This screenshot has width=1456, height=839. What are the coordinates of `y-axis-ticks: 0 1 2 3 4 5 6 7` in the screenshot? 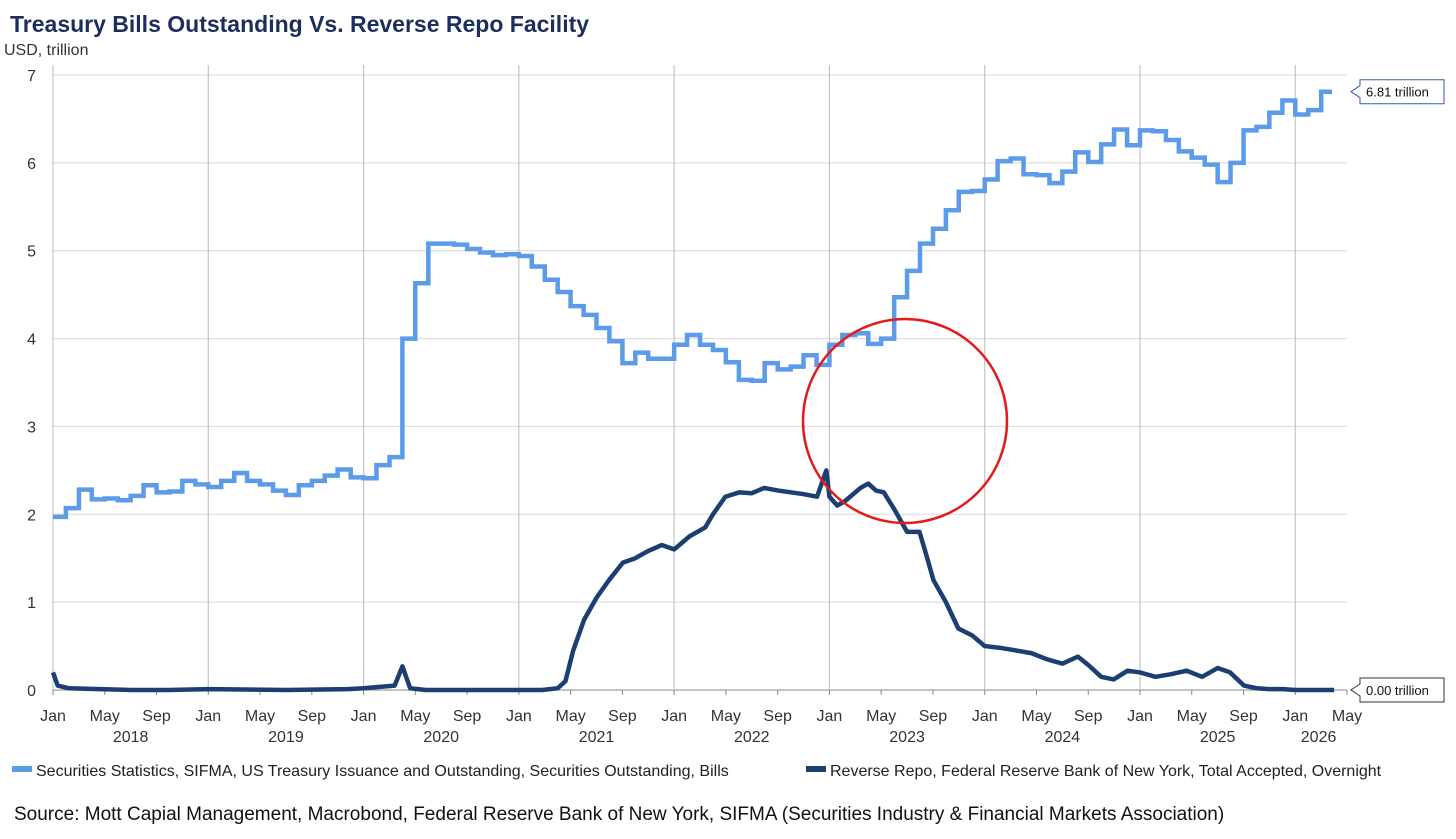 It's located at (31, 384).